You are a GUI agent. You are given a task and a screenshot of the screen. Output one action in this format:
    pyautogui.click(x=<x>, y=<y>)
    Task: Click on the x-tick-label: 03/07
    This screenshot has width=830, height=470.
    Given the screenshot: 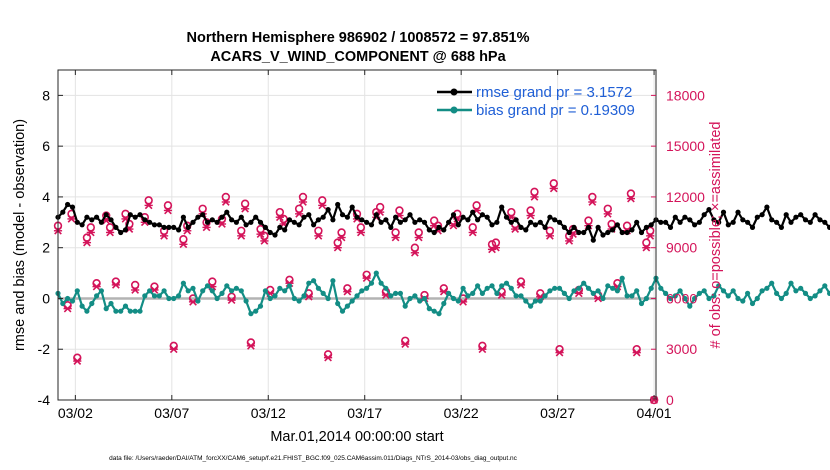 What is the action you would take?
    pyautogui.click(x=171, y=413)
    